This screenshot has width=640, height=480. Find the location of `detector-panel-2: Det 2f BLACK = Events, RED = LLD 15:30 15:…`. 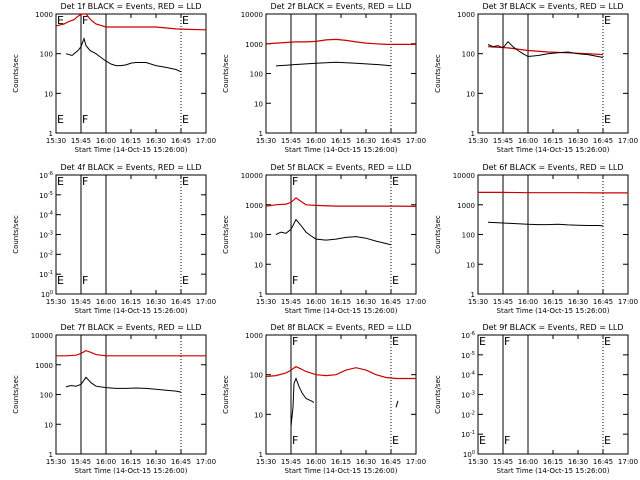

detector-panel-2: Det 2f BLACK = Events, RED = LLD 15:30 15:… is located at coordinates (324, 78).